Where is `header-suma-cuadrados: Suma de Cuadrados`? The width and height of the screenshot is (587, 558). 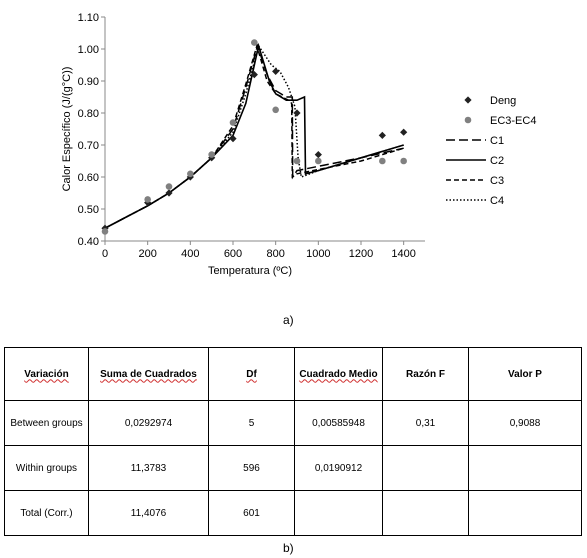
header-suma-cuadrados: Suma de Cuadrados is located at coordinates (148, 374).